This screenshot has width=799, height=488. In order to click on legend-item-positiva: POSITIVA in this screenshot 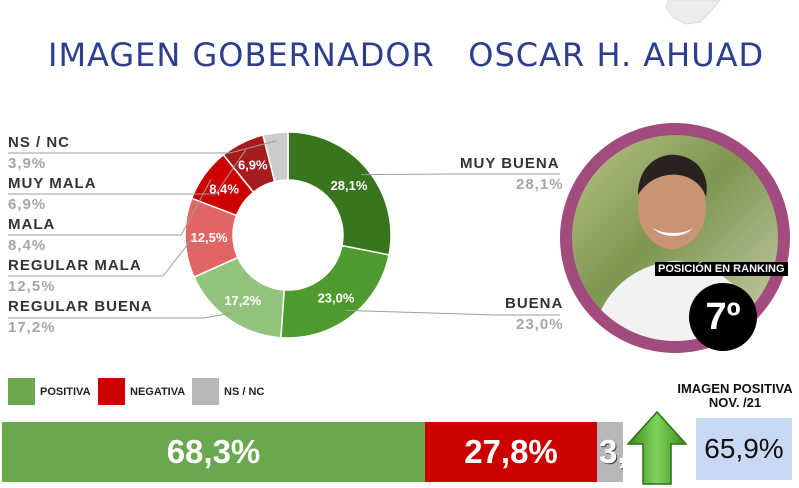, I will do `click(49, 391)`.